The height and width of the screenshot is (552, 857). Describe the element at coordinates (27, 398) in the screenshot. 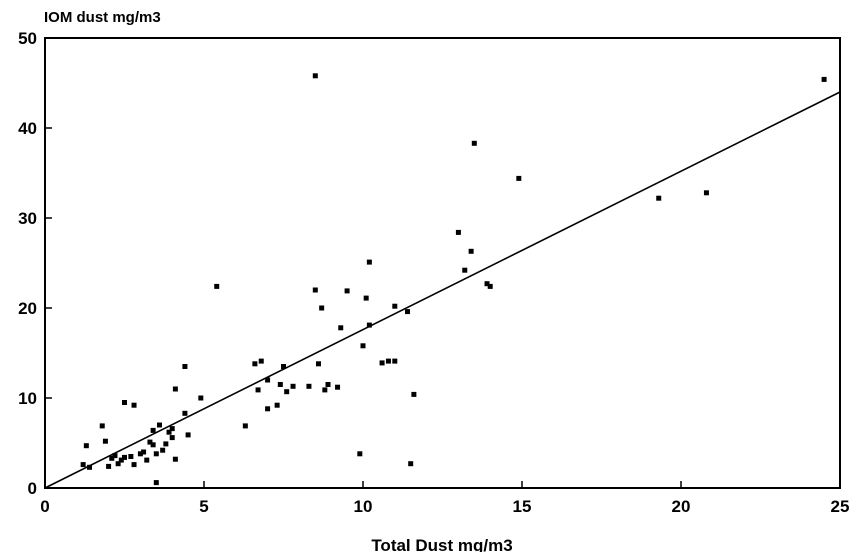

I see `y-tick-label: 10` at that location.